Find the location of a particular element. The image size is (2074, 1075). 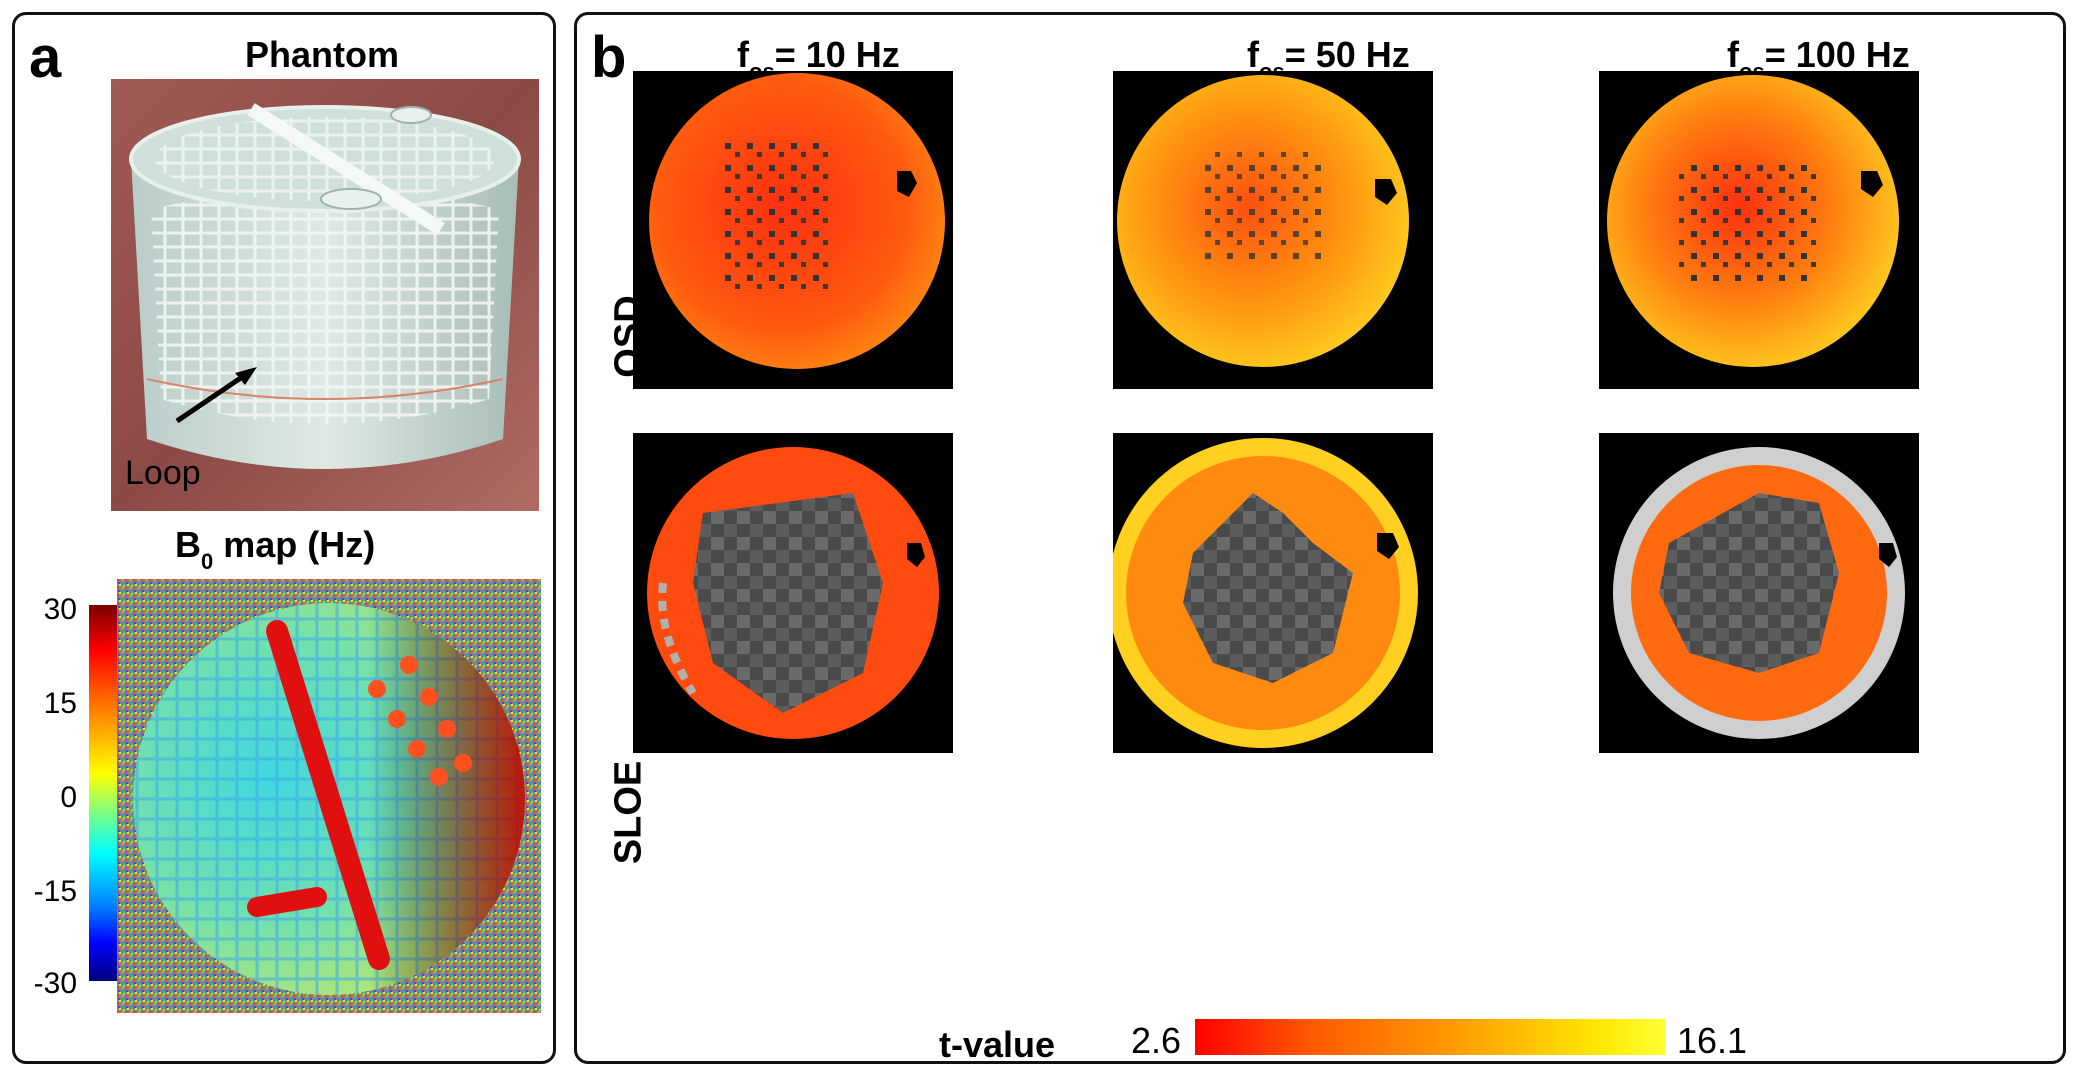

panel-a-letter: a is located at coordinates (45, 57).